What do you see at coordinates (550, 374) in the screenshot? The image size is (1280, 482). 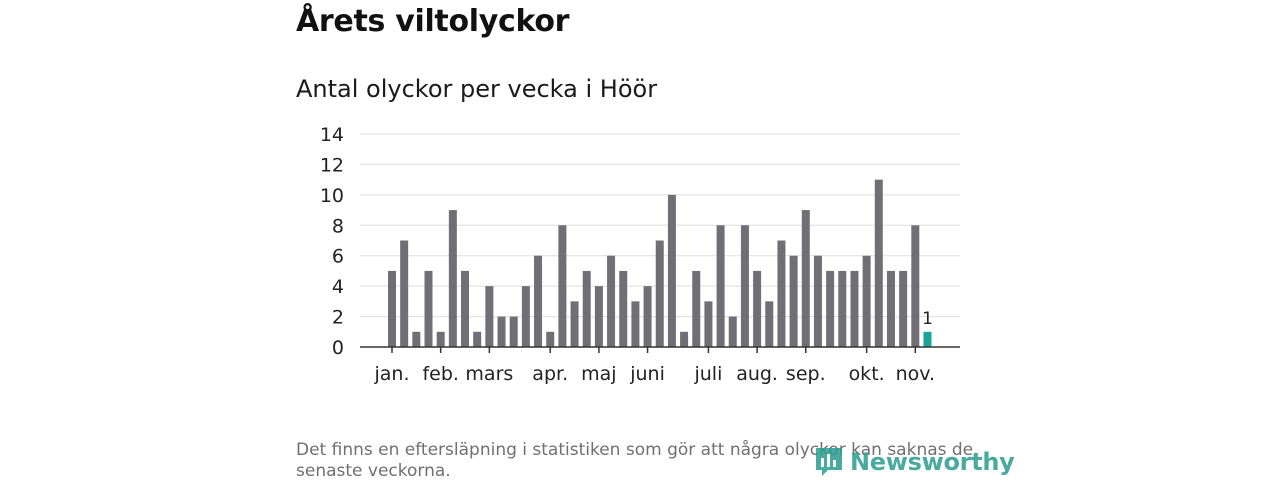 I see `x-tick-label: apr.` at bounding box center [550, 374].